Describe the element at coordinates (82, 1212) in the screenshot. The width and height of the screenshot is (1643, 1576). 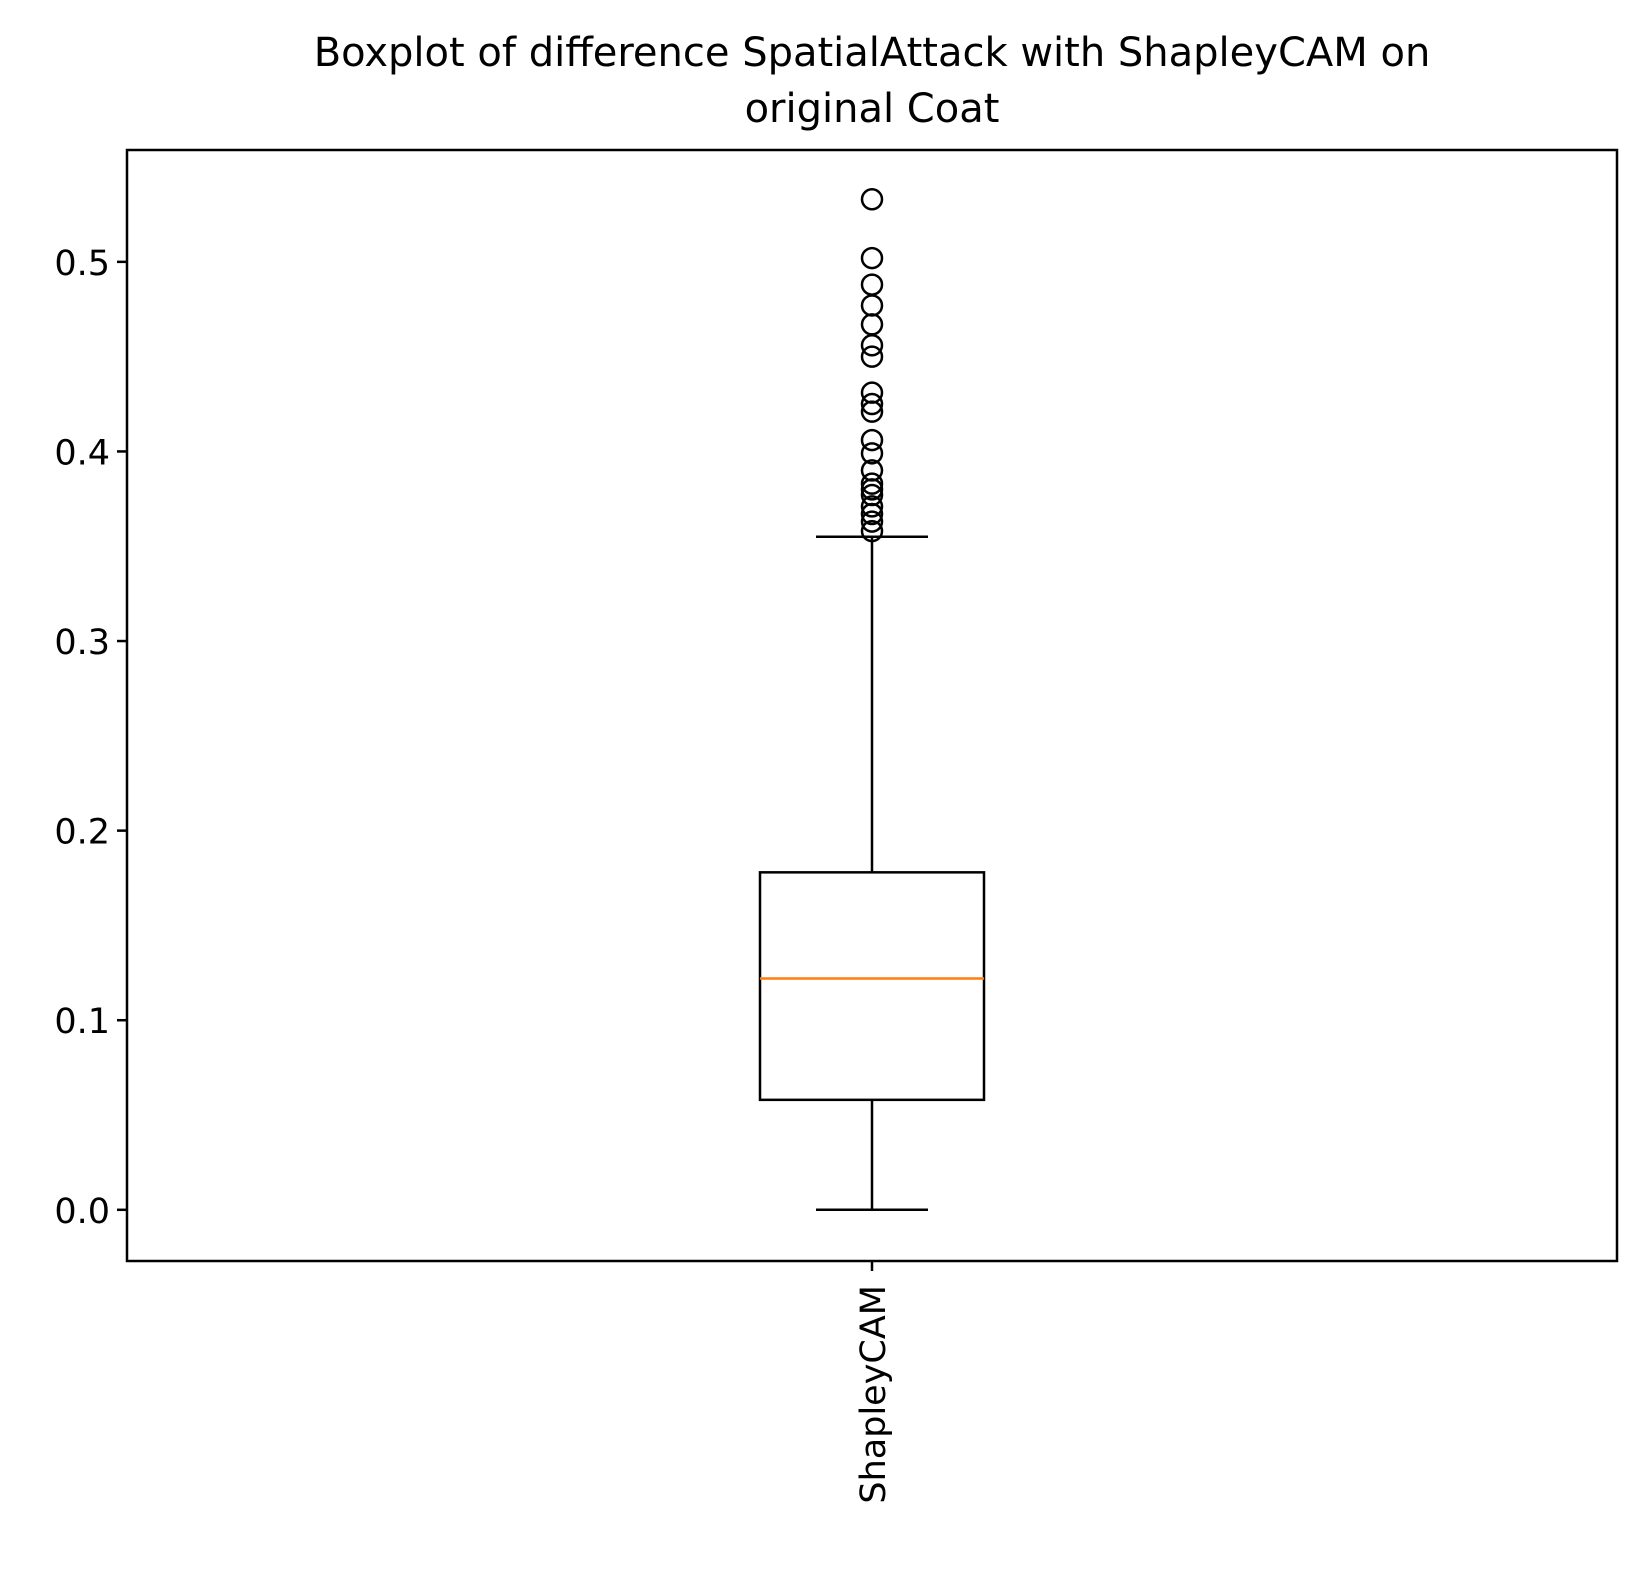
I see `y-tick-label: 0.0` at that location.